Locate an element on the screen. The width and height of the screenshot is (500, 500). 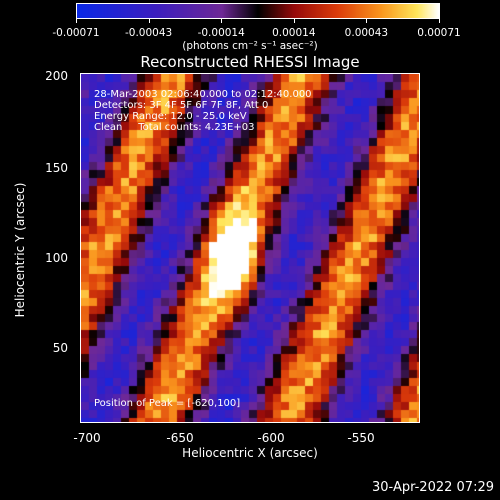
colorbar-tick-label: -0.00071 is located at coordinates (76, 33).